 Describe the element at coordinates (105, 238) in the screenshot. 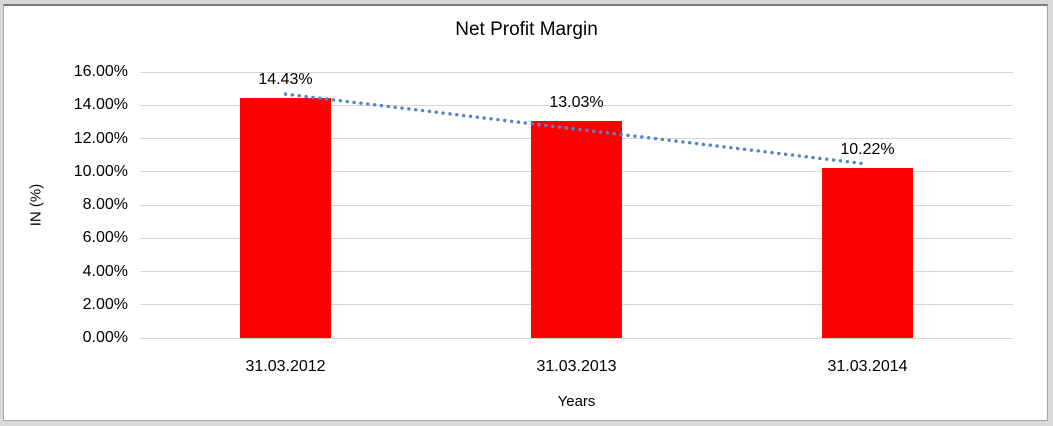

I see `y-tick-label: 6.00%` at that location.